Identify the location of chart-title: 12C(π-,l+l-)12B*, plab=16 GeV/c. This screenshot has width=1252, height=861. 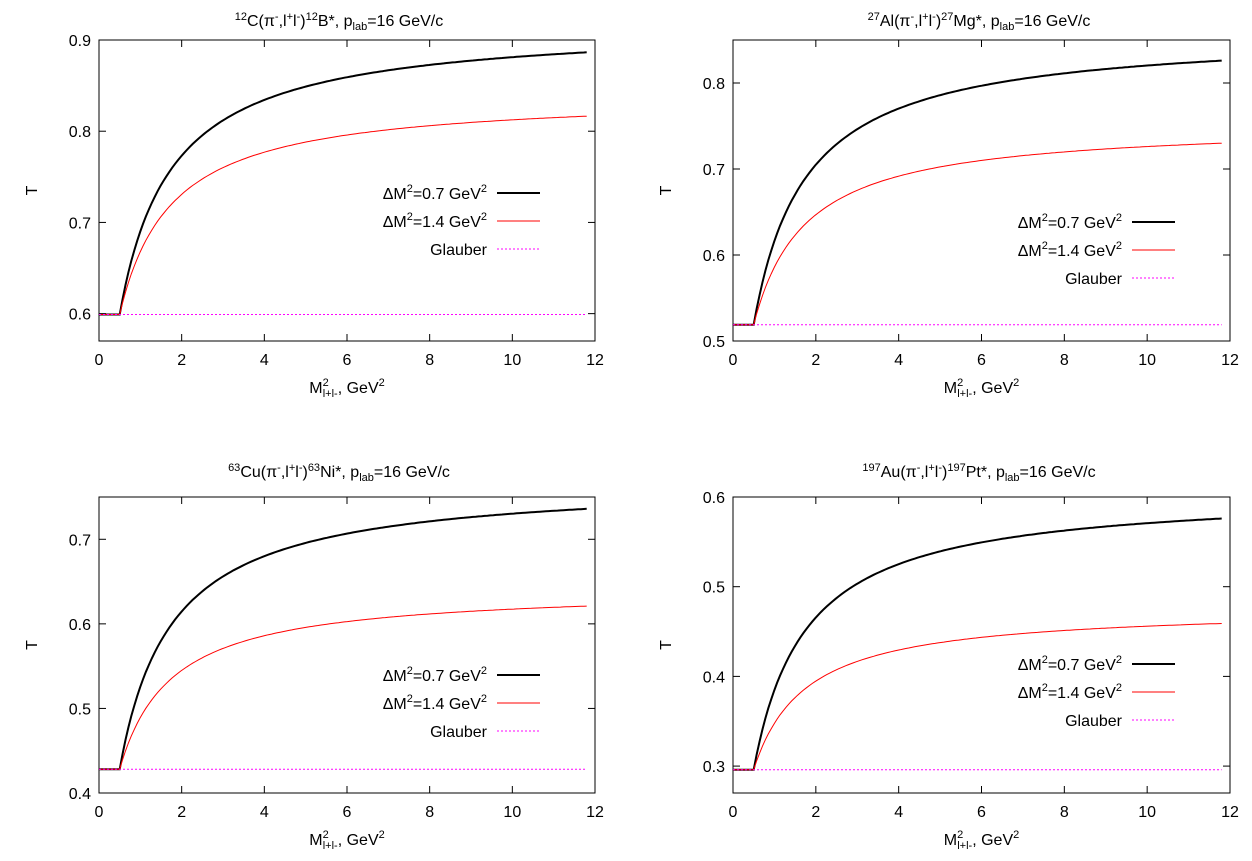
(339, 22).